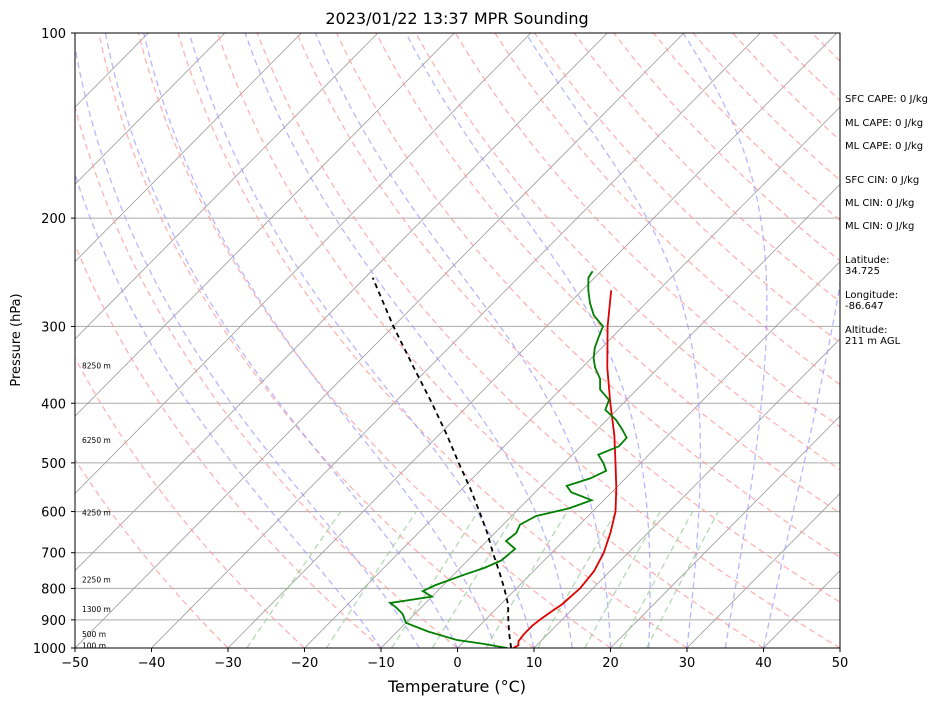  I want to click on x-tick-label: 10, so click(534, 663).